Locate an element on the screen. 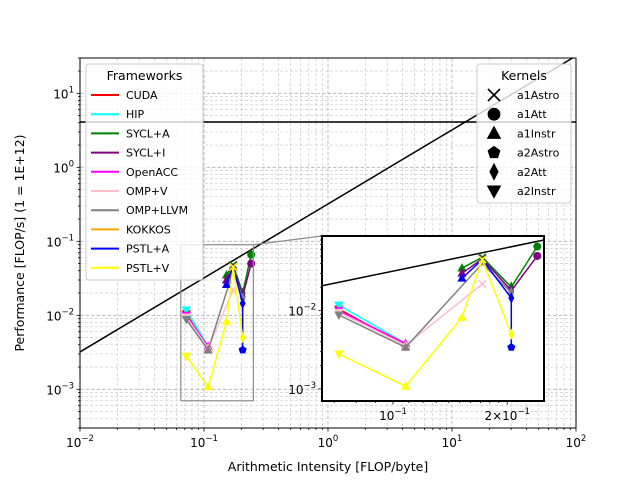 This screenshot has width=640, height=480. legend-entry-a1instr: a1Instr is located at coordinates (521, 132).